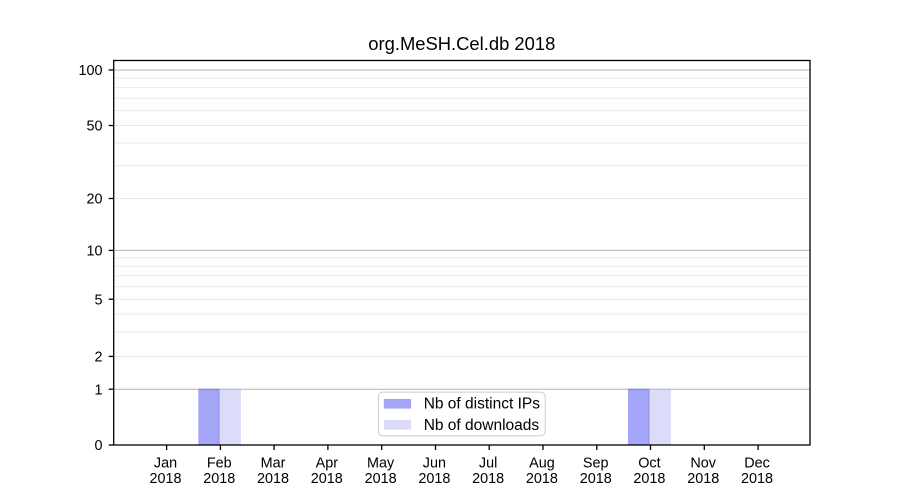  What do you see at coordinates (381, 464) in the screenshot?
I see `svg-text: May` at bounding box center [381, 464].